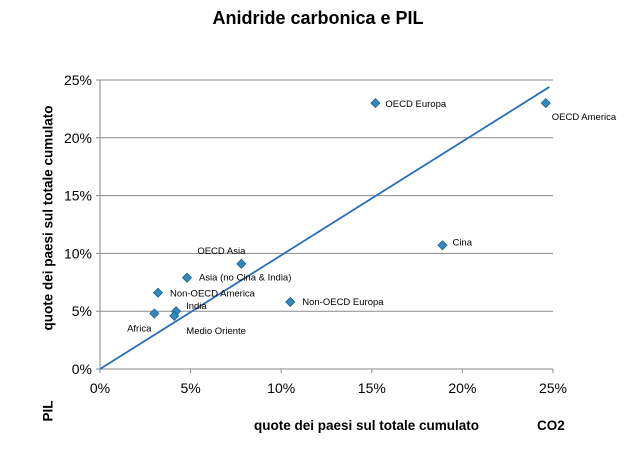 This screenshot has width=636, height=456. What do you see at coordinates (48, 411) in the screenshot?
I see `y-axis-label-suffix: PIL` at bounding box center [48, 411].